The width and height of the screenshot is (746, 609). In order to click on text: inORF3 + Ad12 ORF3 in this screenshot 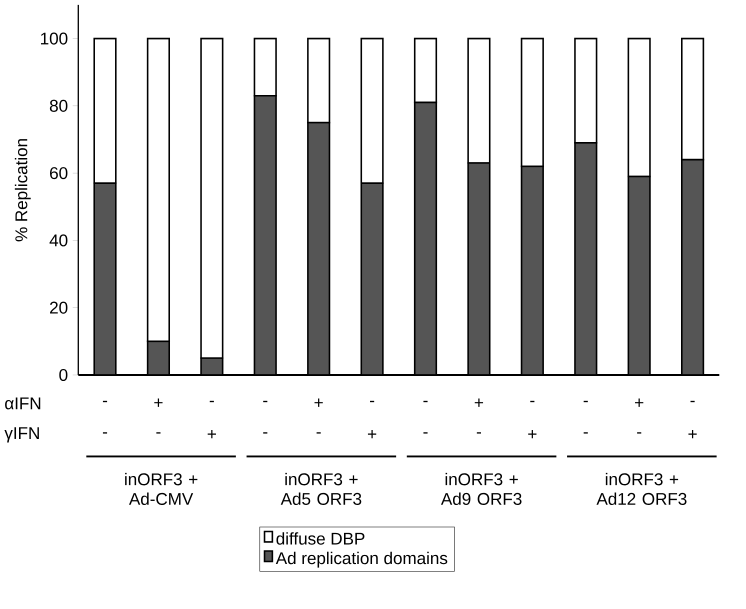, I will do `click(641, 489)`.